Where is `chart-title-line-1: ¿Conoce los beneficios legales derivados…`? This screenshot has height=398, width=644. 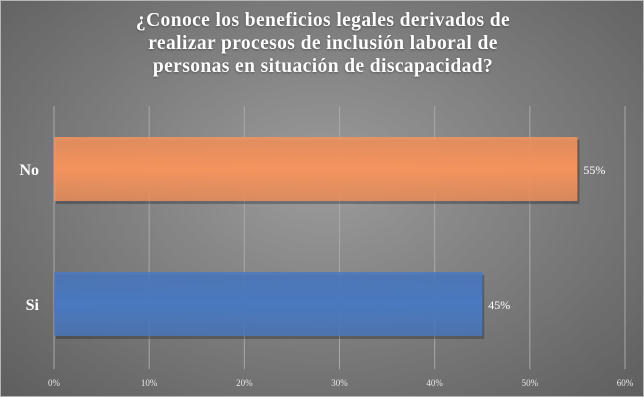
chart-title-line-1: ¿Conoce los beneficios legales derivados… is located at coordinates (323, 20).